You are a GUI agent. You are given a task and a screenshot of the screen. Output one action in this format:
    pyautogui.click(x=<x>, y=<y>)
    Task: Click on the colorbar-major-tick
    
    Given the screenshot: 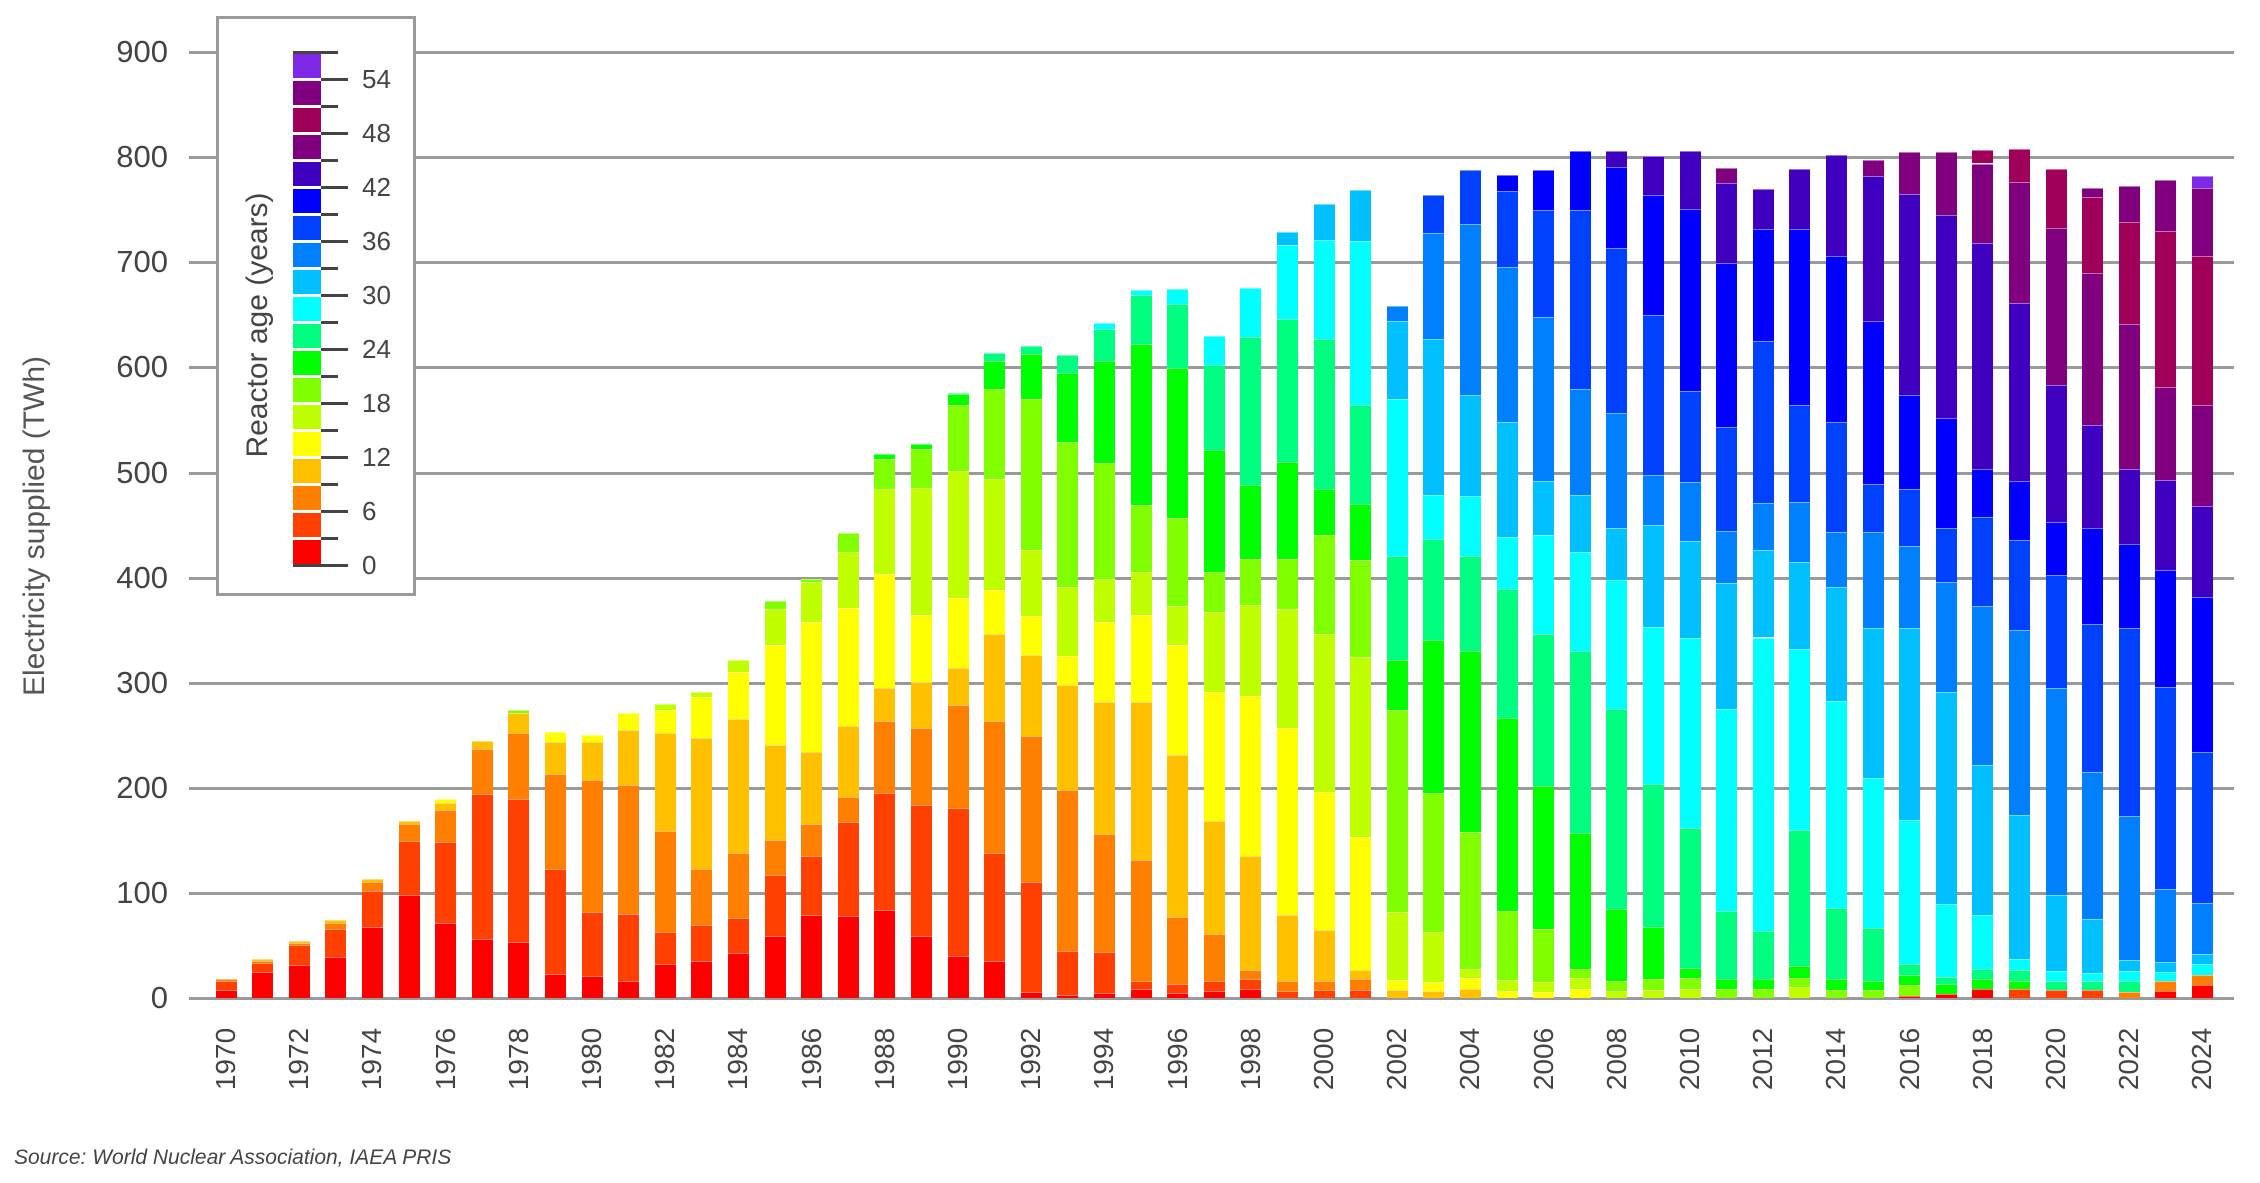 What is the action you would take?
    pyautogui.click(x=334, y=79)
    